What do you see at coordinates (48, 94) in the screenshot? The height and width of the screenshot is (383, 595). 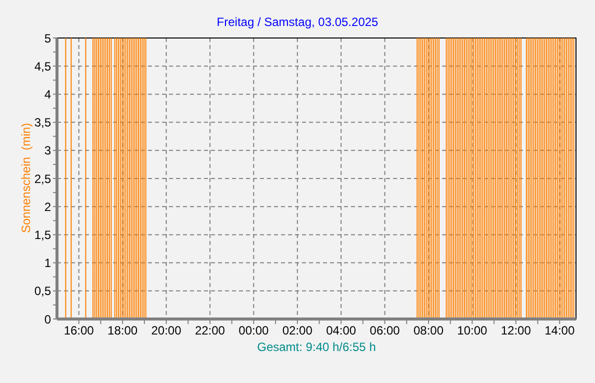 I see `y-tick-label: 4` at bounding box center [48, 94].